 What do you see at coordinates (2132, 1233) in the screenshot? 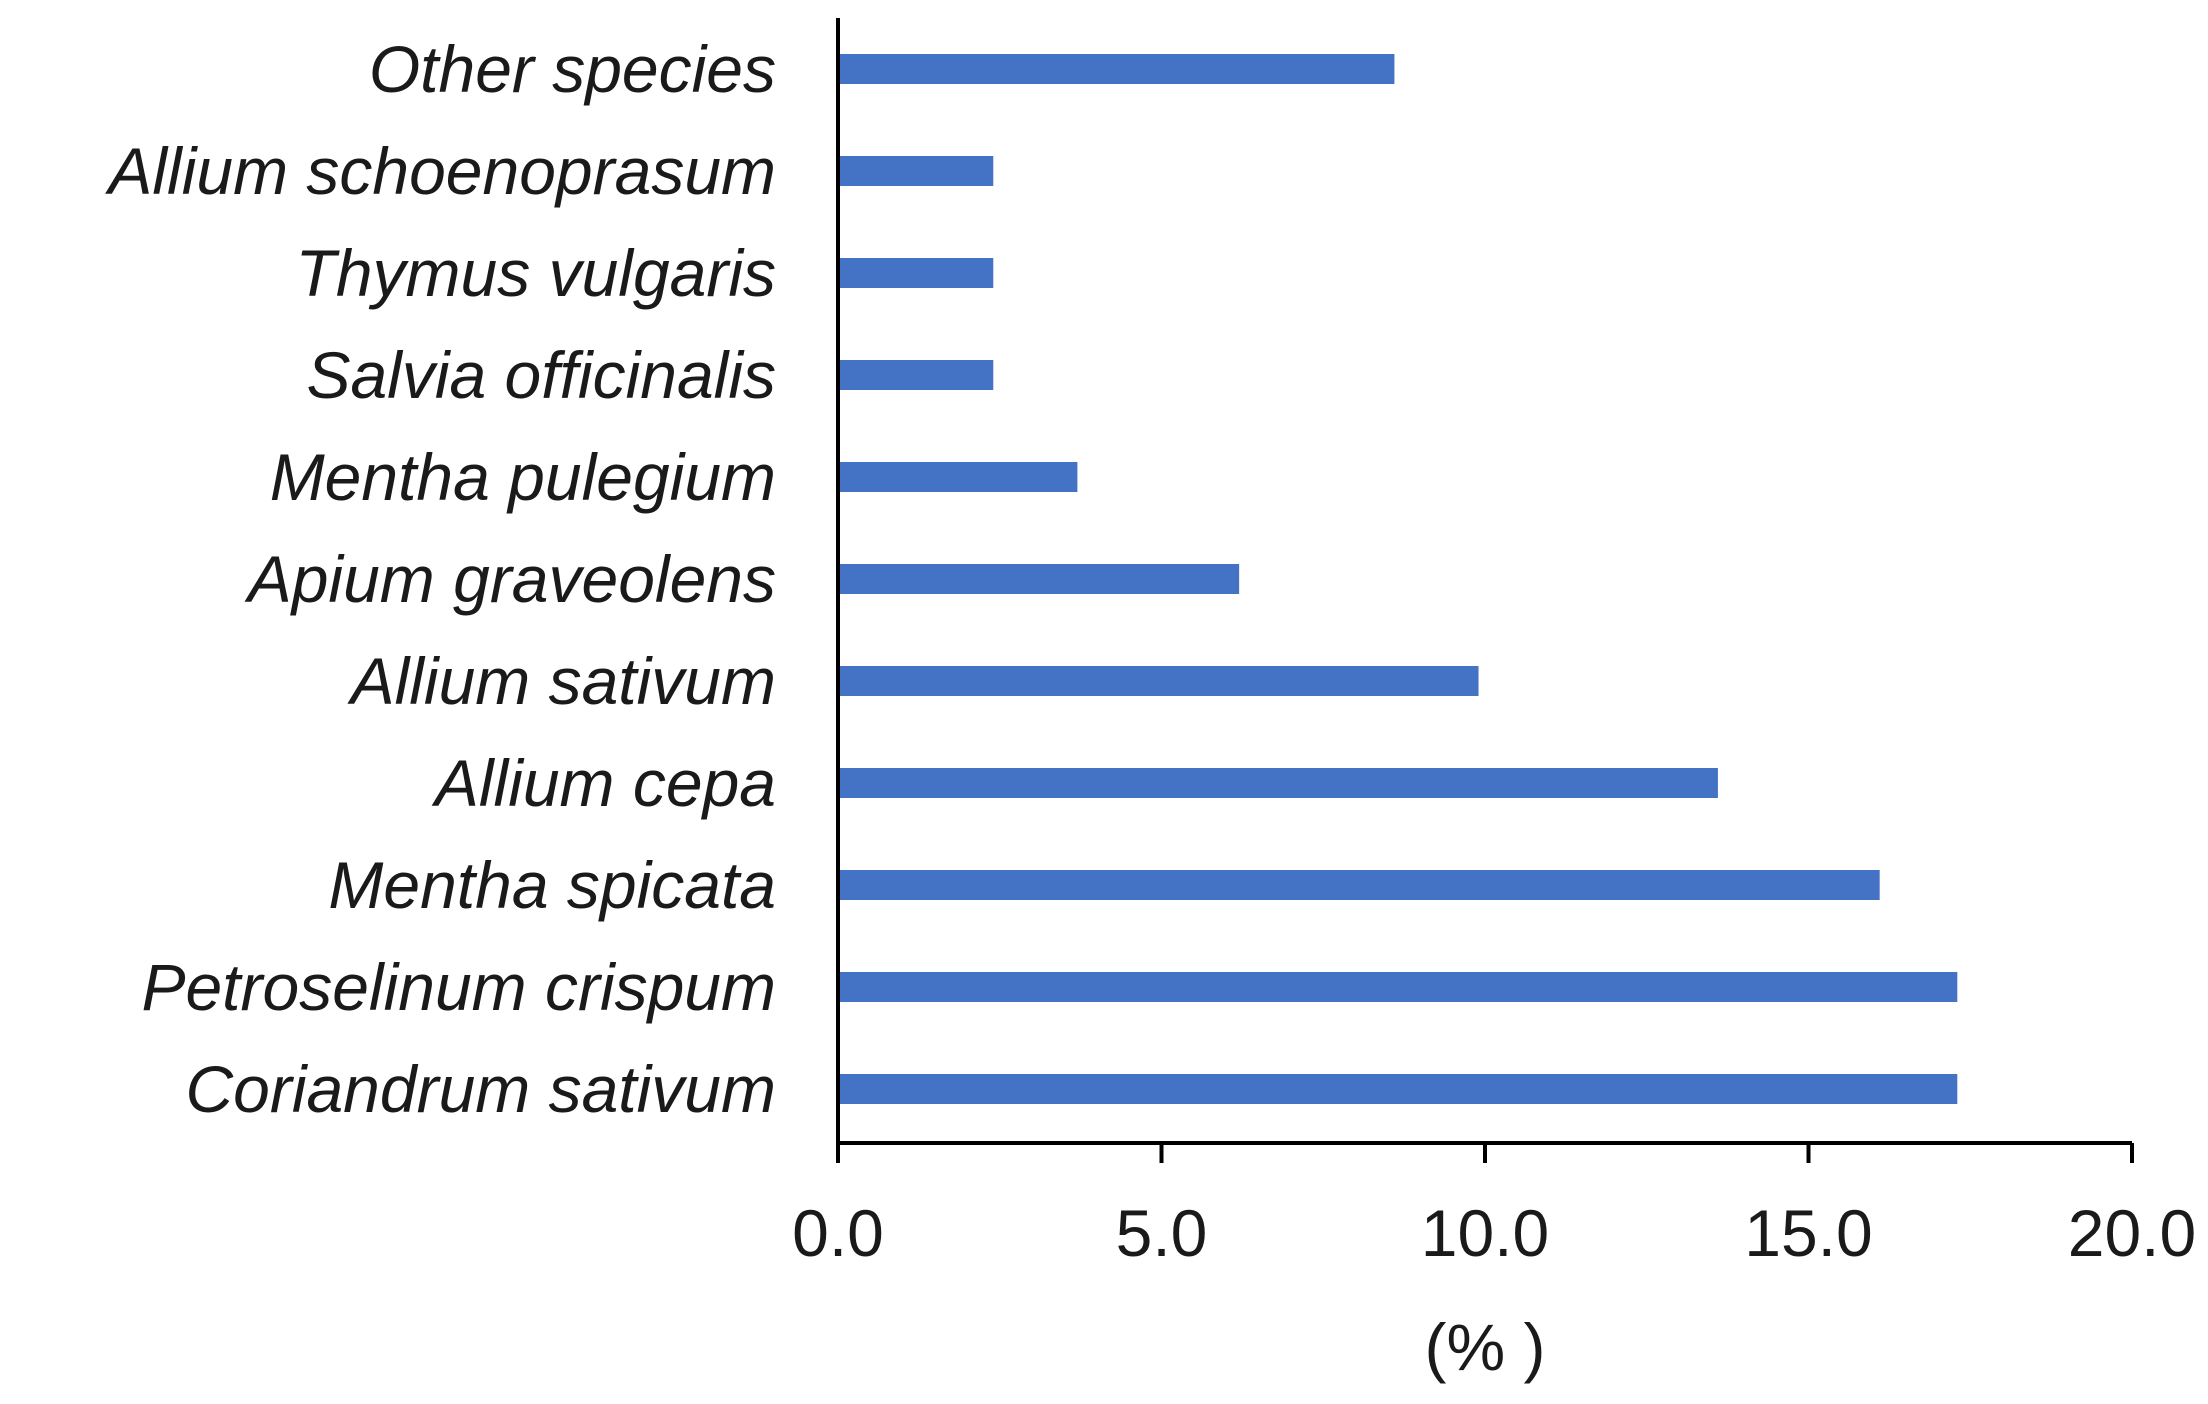
I see `x-tick-label: 20.0` at bounding box center [2132, 1233].